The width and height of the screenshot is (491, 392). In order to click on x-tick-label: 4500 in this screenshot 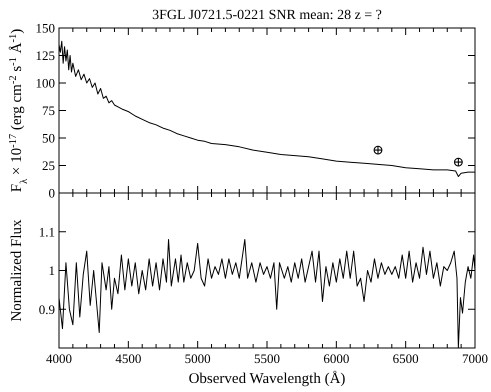, I will do `click(128, 358)`.